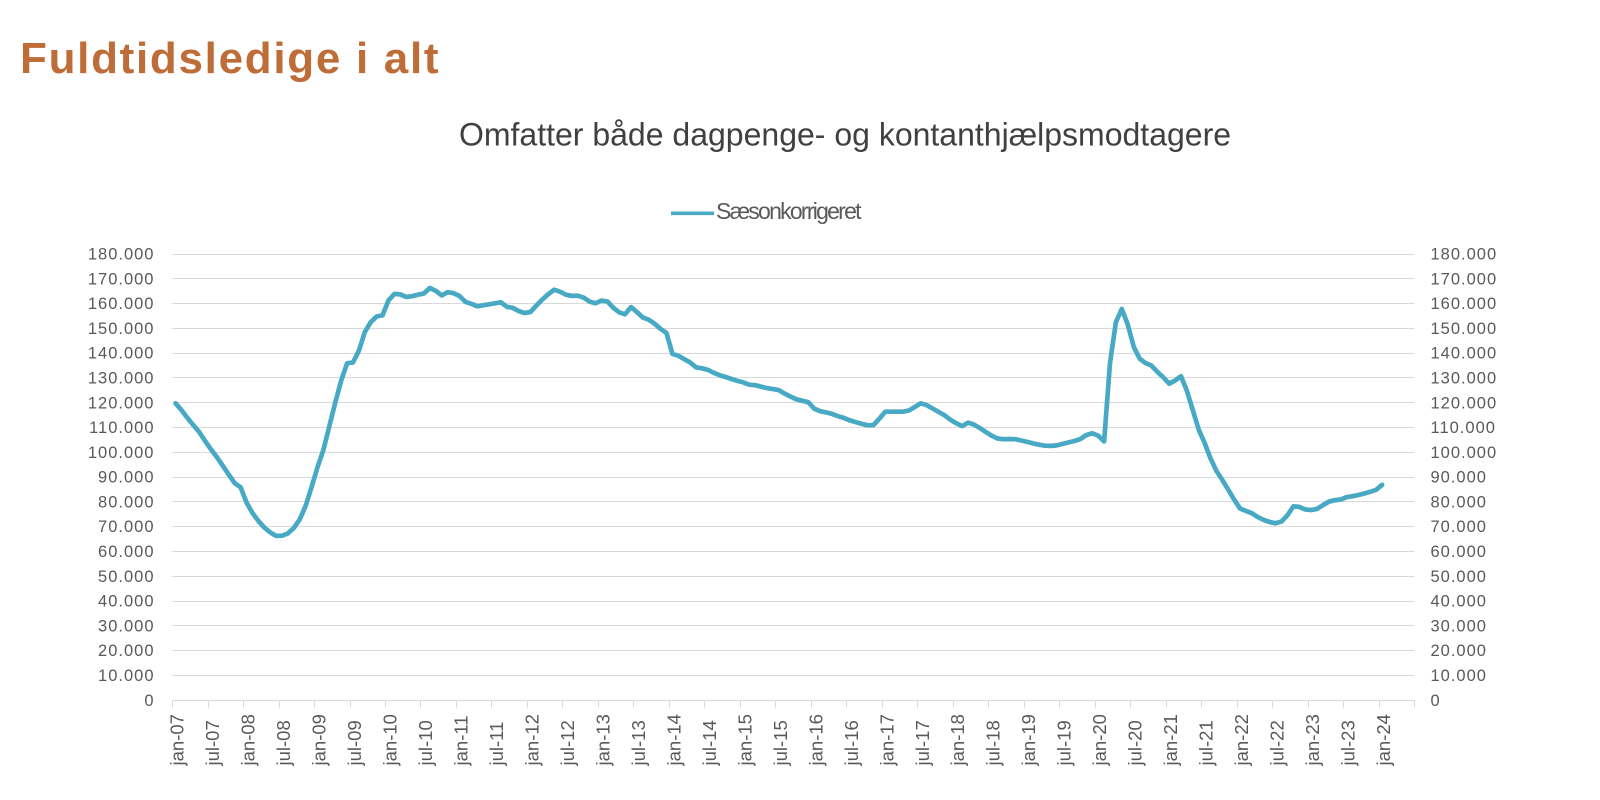 This screenshot has width=1600, height=800. I want to click on svg-text: jan-12, so click(531, 740).